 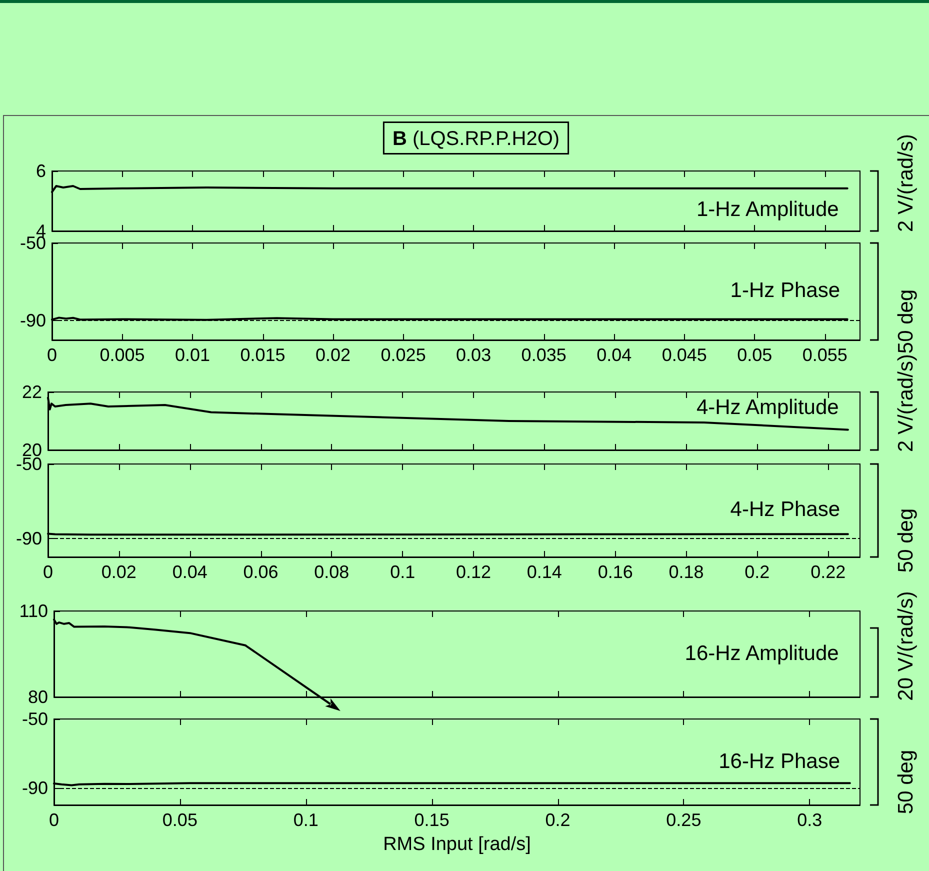 What do you see at coordinates (403, 355) in the screenshot?
I see `x-tick-label: 0.025` at bounding box center [403, 355].